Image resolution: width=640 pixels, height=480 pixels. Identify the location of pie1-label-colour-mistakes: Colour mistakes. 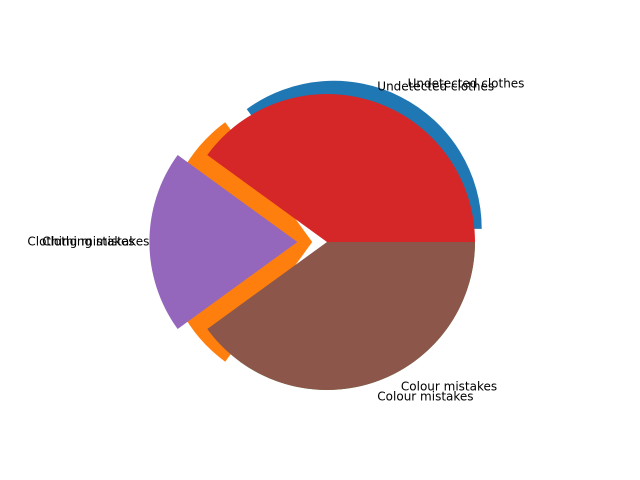
(449, 387).